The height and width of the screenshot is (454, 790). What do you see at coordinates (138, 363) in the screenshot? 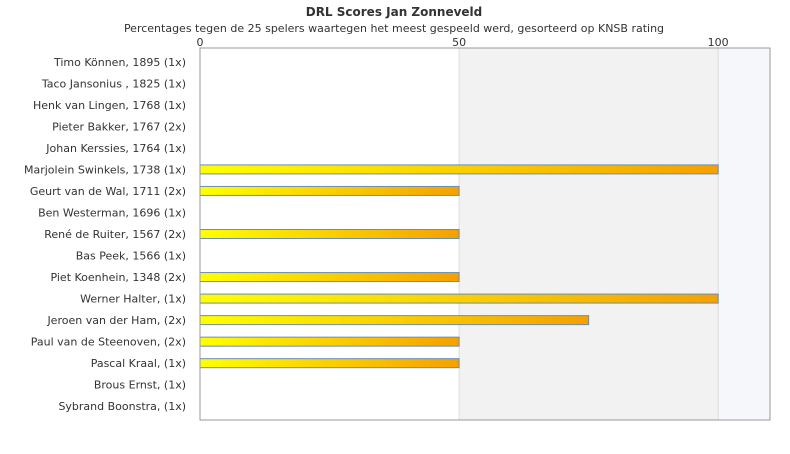
I see `y-category-label: Pascal Kraal, (1x)` at bounding box center [138, 363].